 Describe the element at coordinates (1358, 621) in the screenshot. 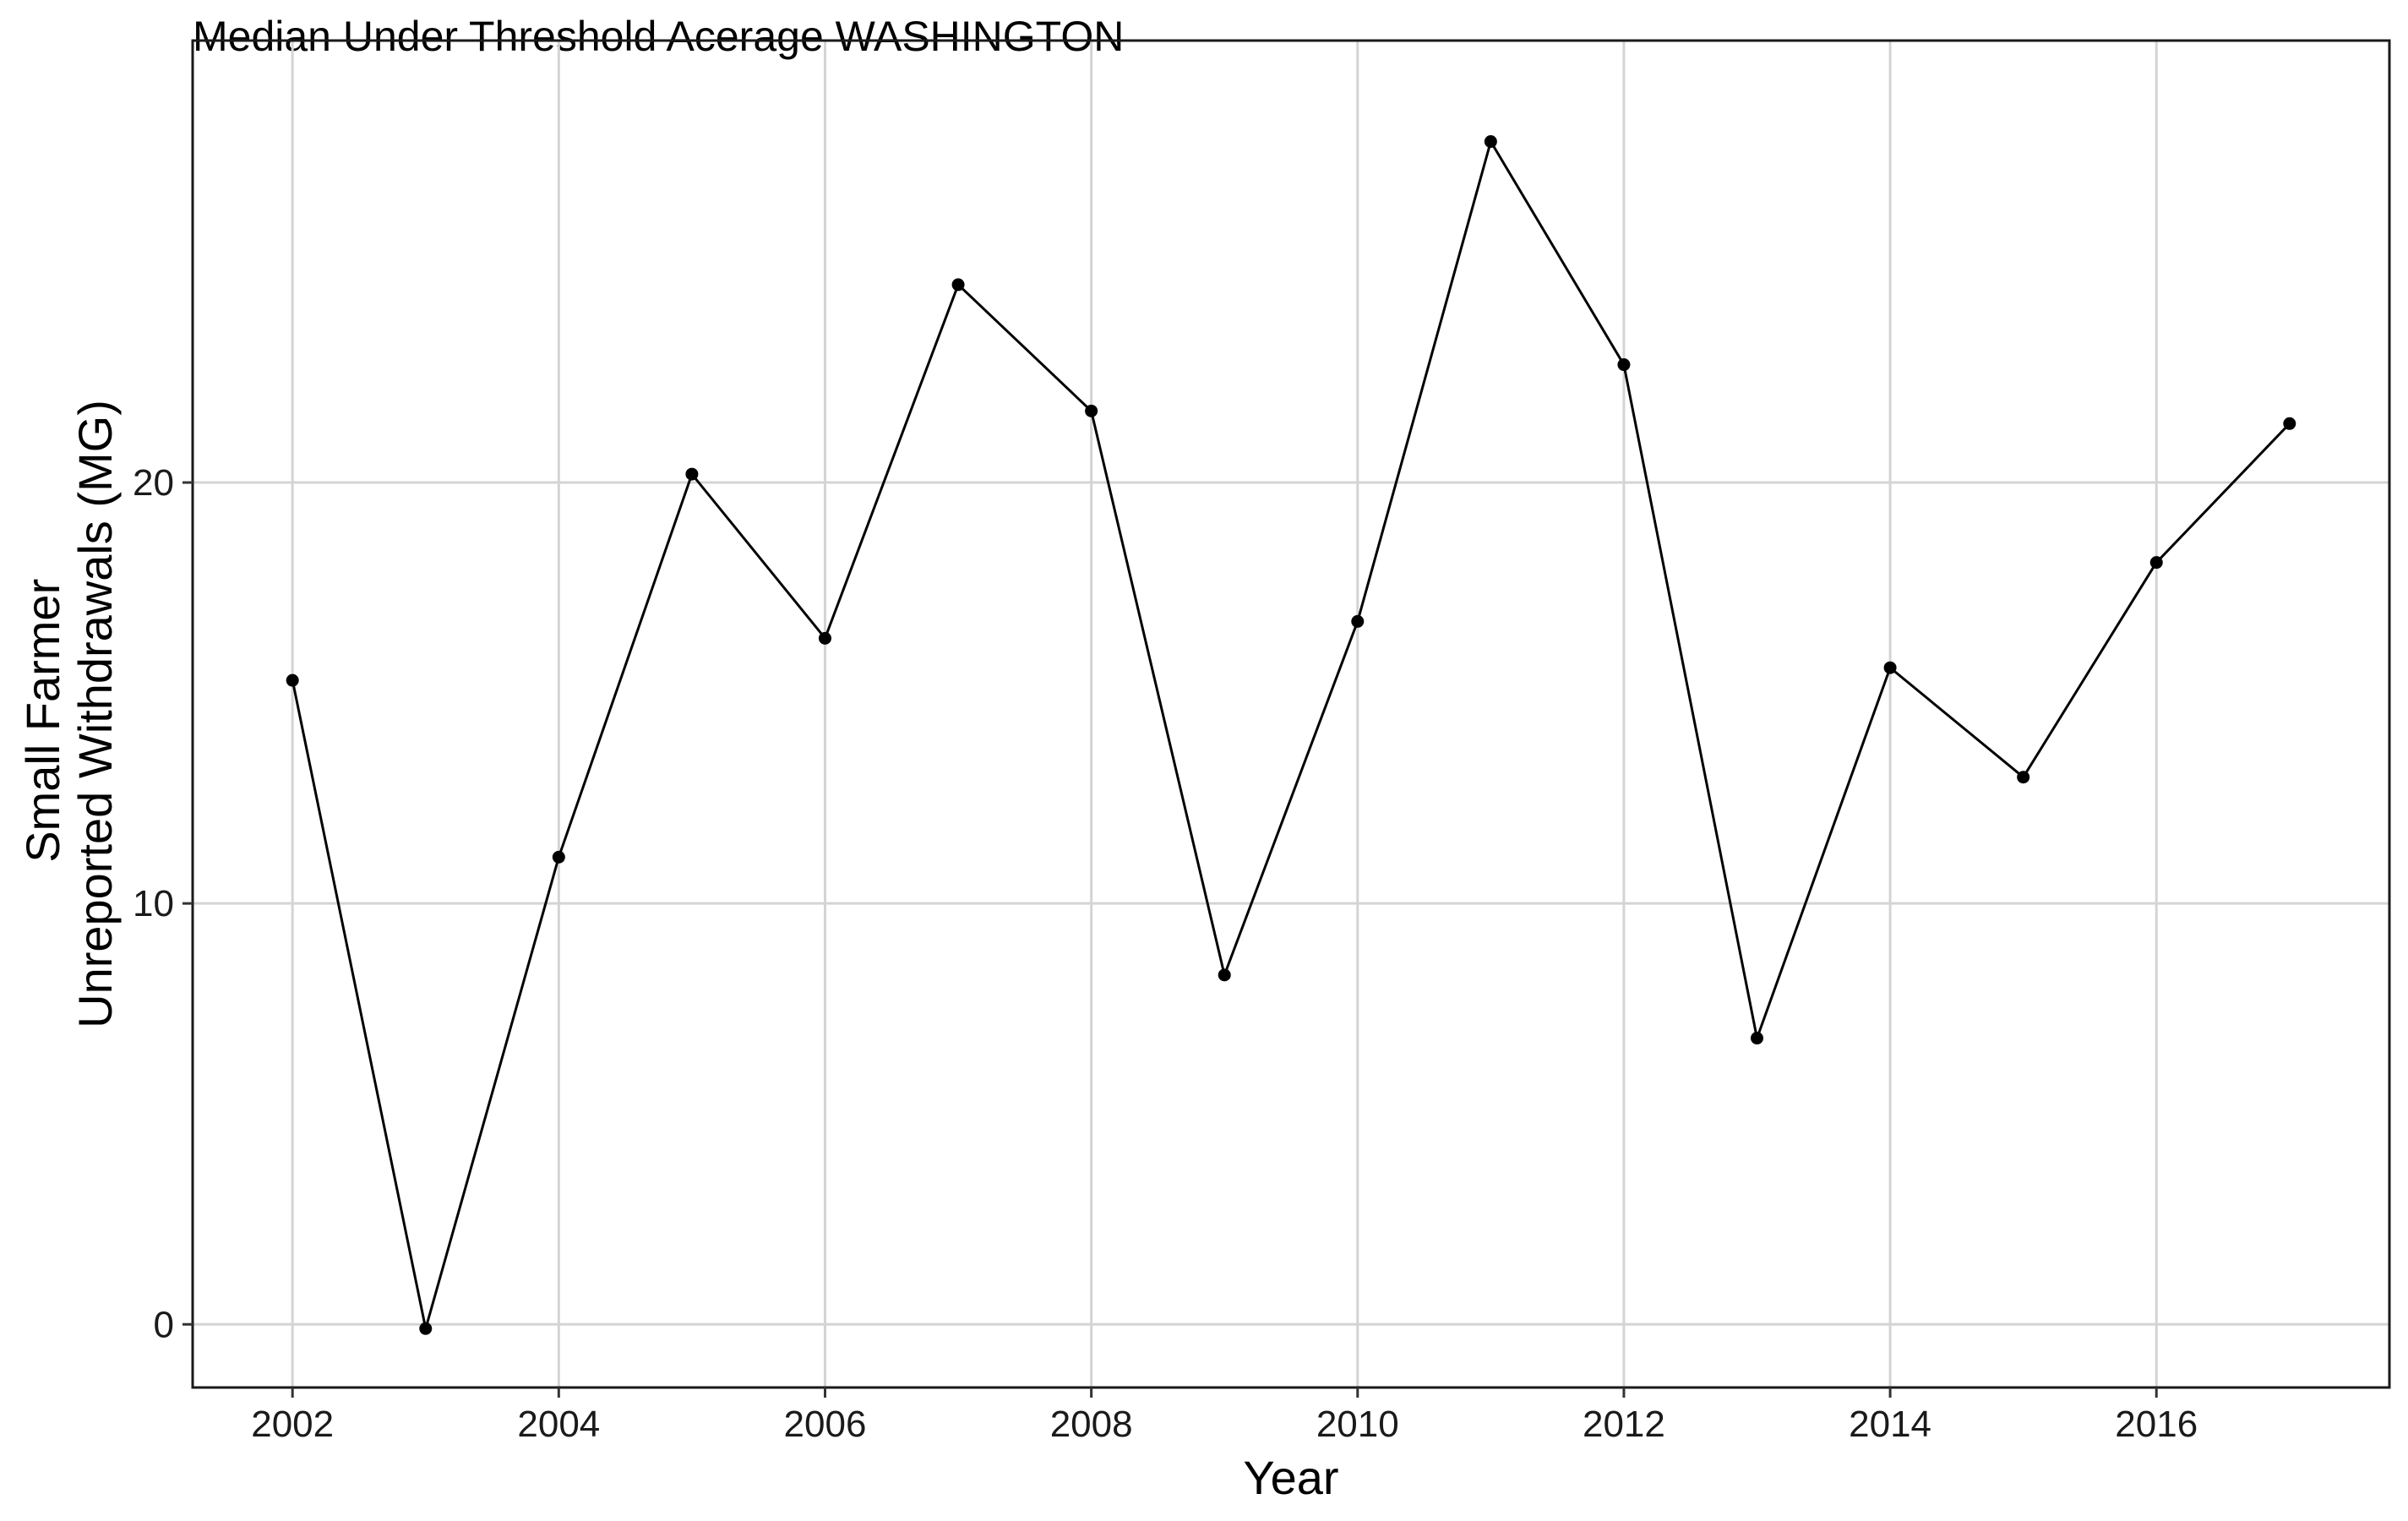

I see `data-point-2010` at that location.